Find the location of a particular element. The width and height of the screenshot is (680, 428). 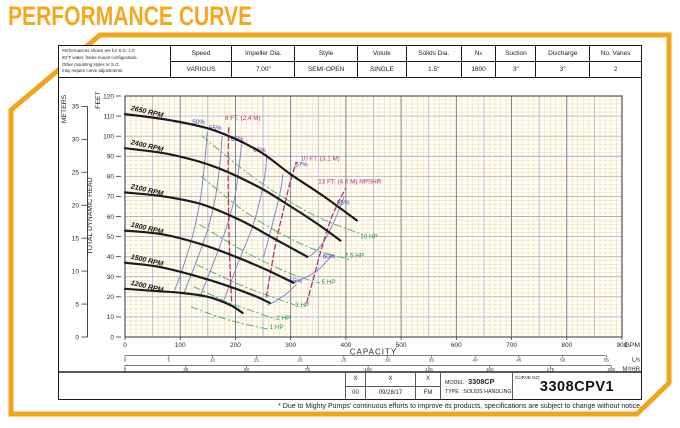

spec-column-discharge: Discharge 3" is located at coordinates (563, 61).